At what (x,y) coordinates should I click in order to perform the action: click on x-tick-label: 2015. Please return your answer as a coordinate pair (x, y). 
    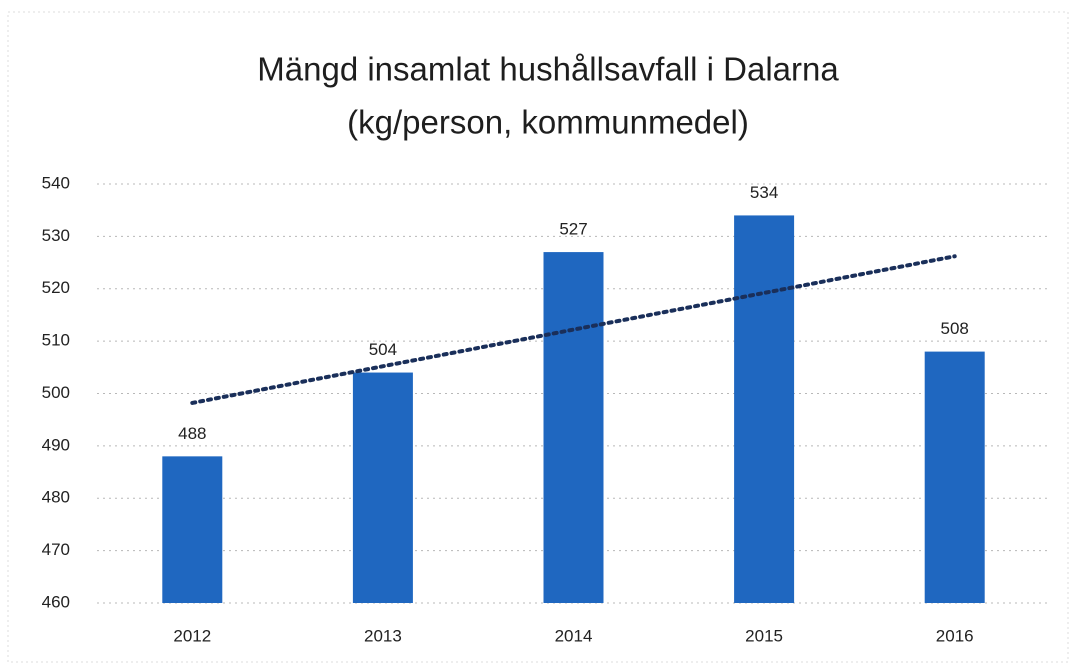
    Looking at the image, I should click on (764, 635).